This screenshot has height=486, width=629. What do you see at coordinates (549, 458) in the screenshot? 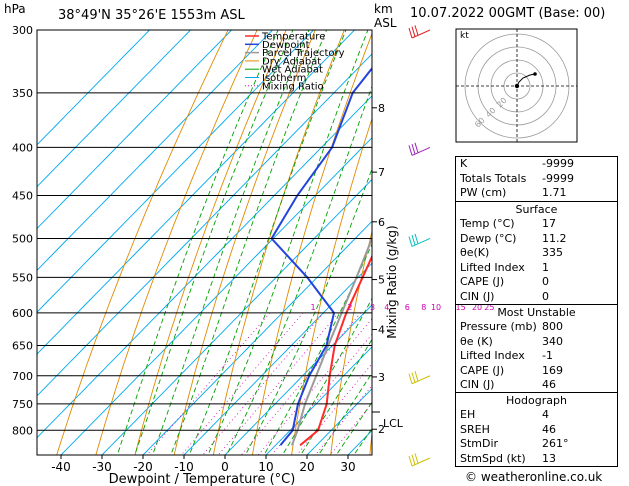
I see `hodo-value: 13` at bounding box center [549, 458].